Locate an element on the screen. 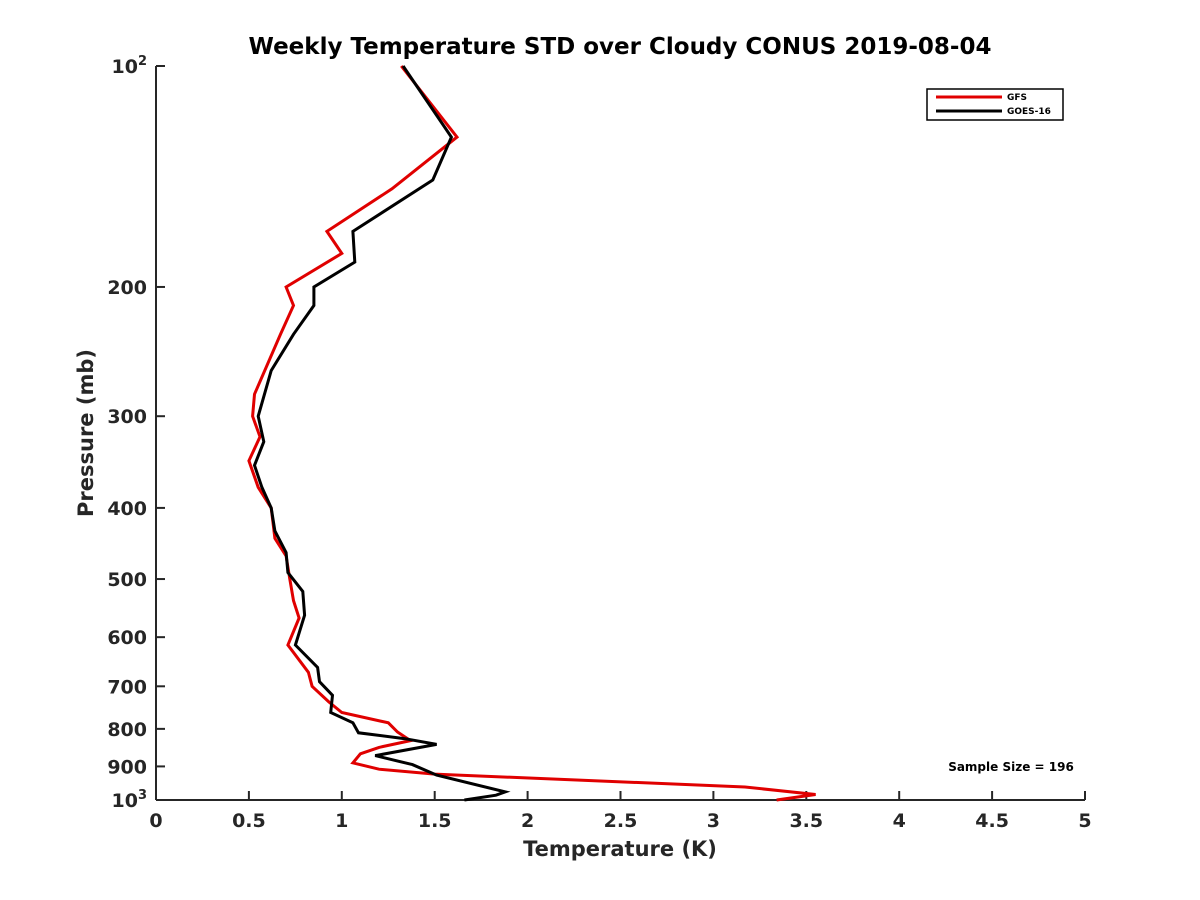 The width and height of the screenshot is (1200, 900). x-tick-label: 0 is located at coordinates (155, 821).